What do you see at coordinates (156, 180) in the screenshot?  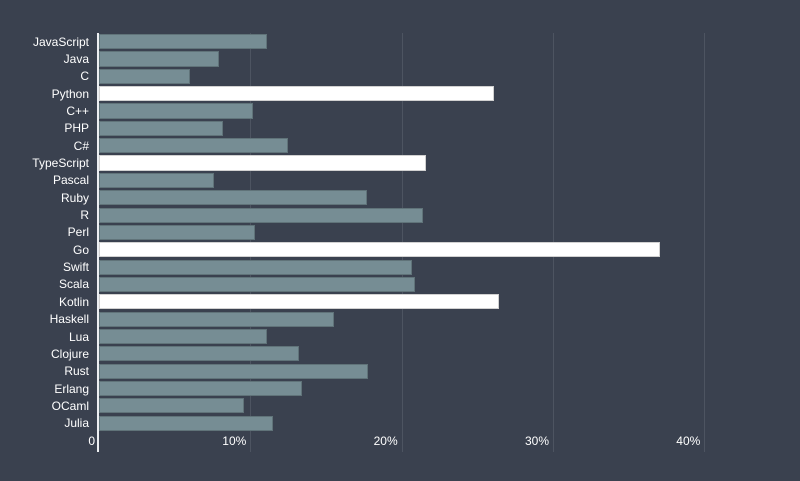 I see `bar-Pascal` at bounding box center [156, 180].